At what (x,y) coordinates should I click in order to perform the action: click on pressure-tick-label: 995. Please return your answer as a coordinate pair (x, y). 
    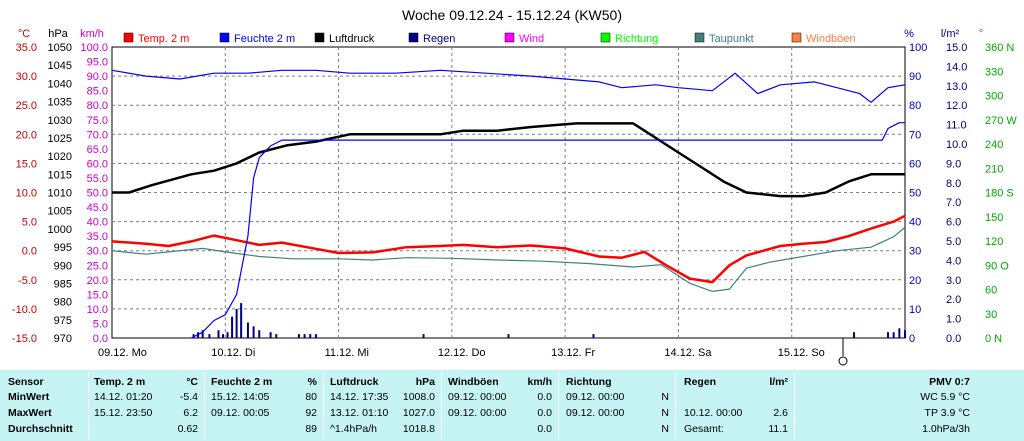
    Looking at the image, I should click on (63, 248).